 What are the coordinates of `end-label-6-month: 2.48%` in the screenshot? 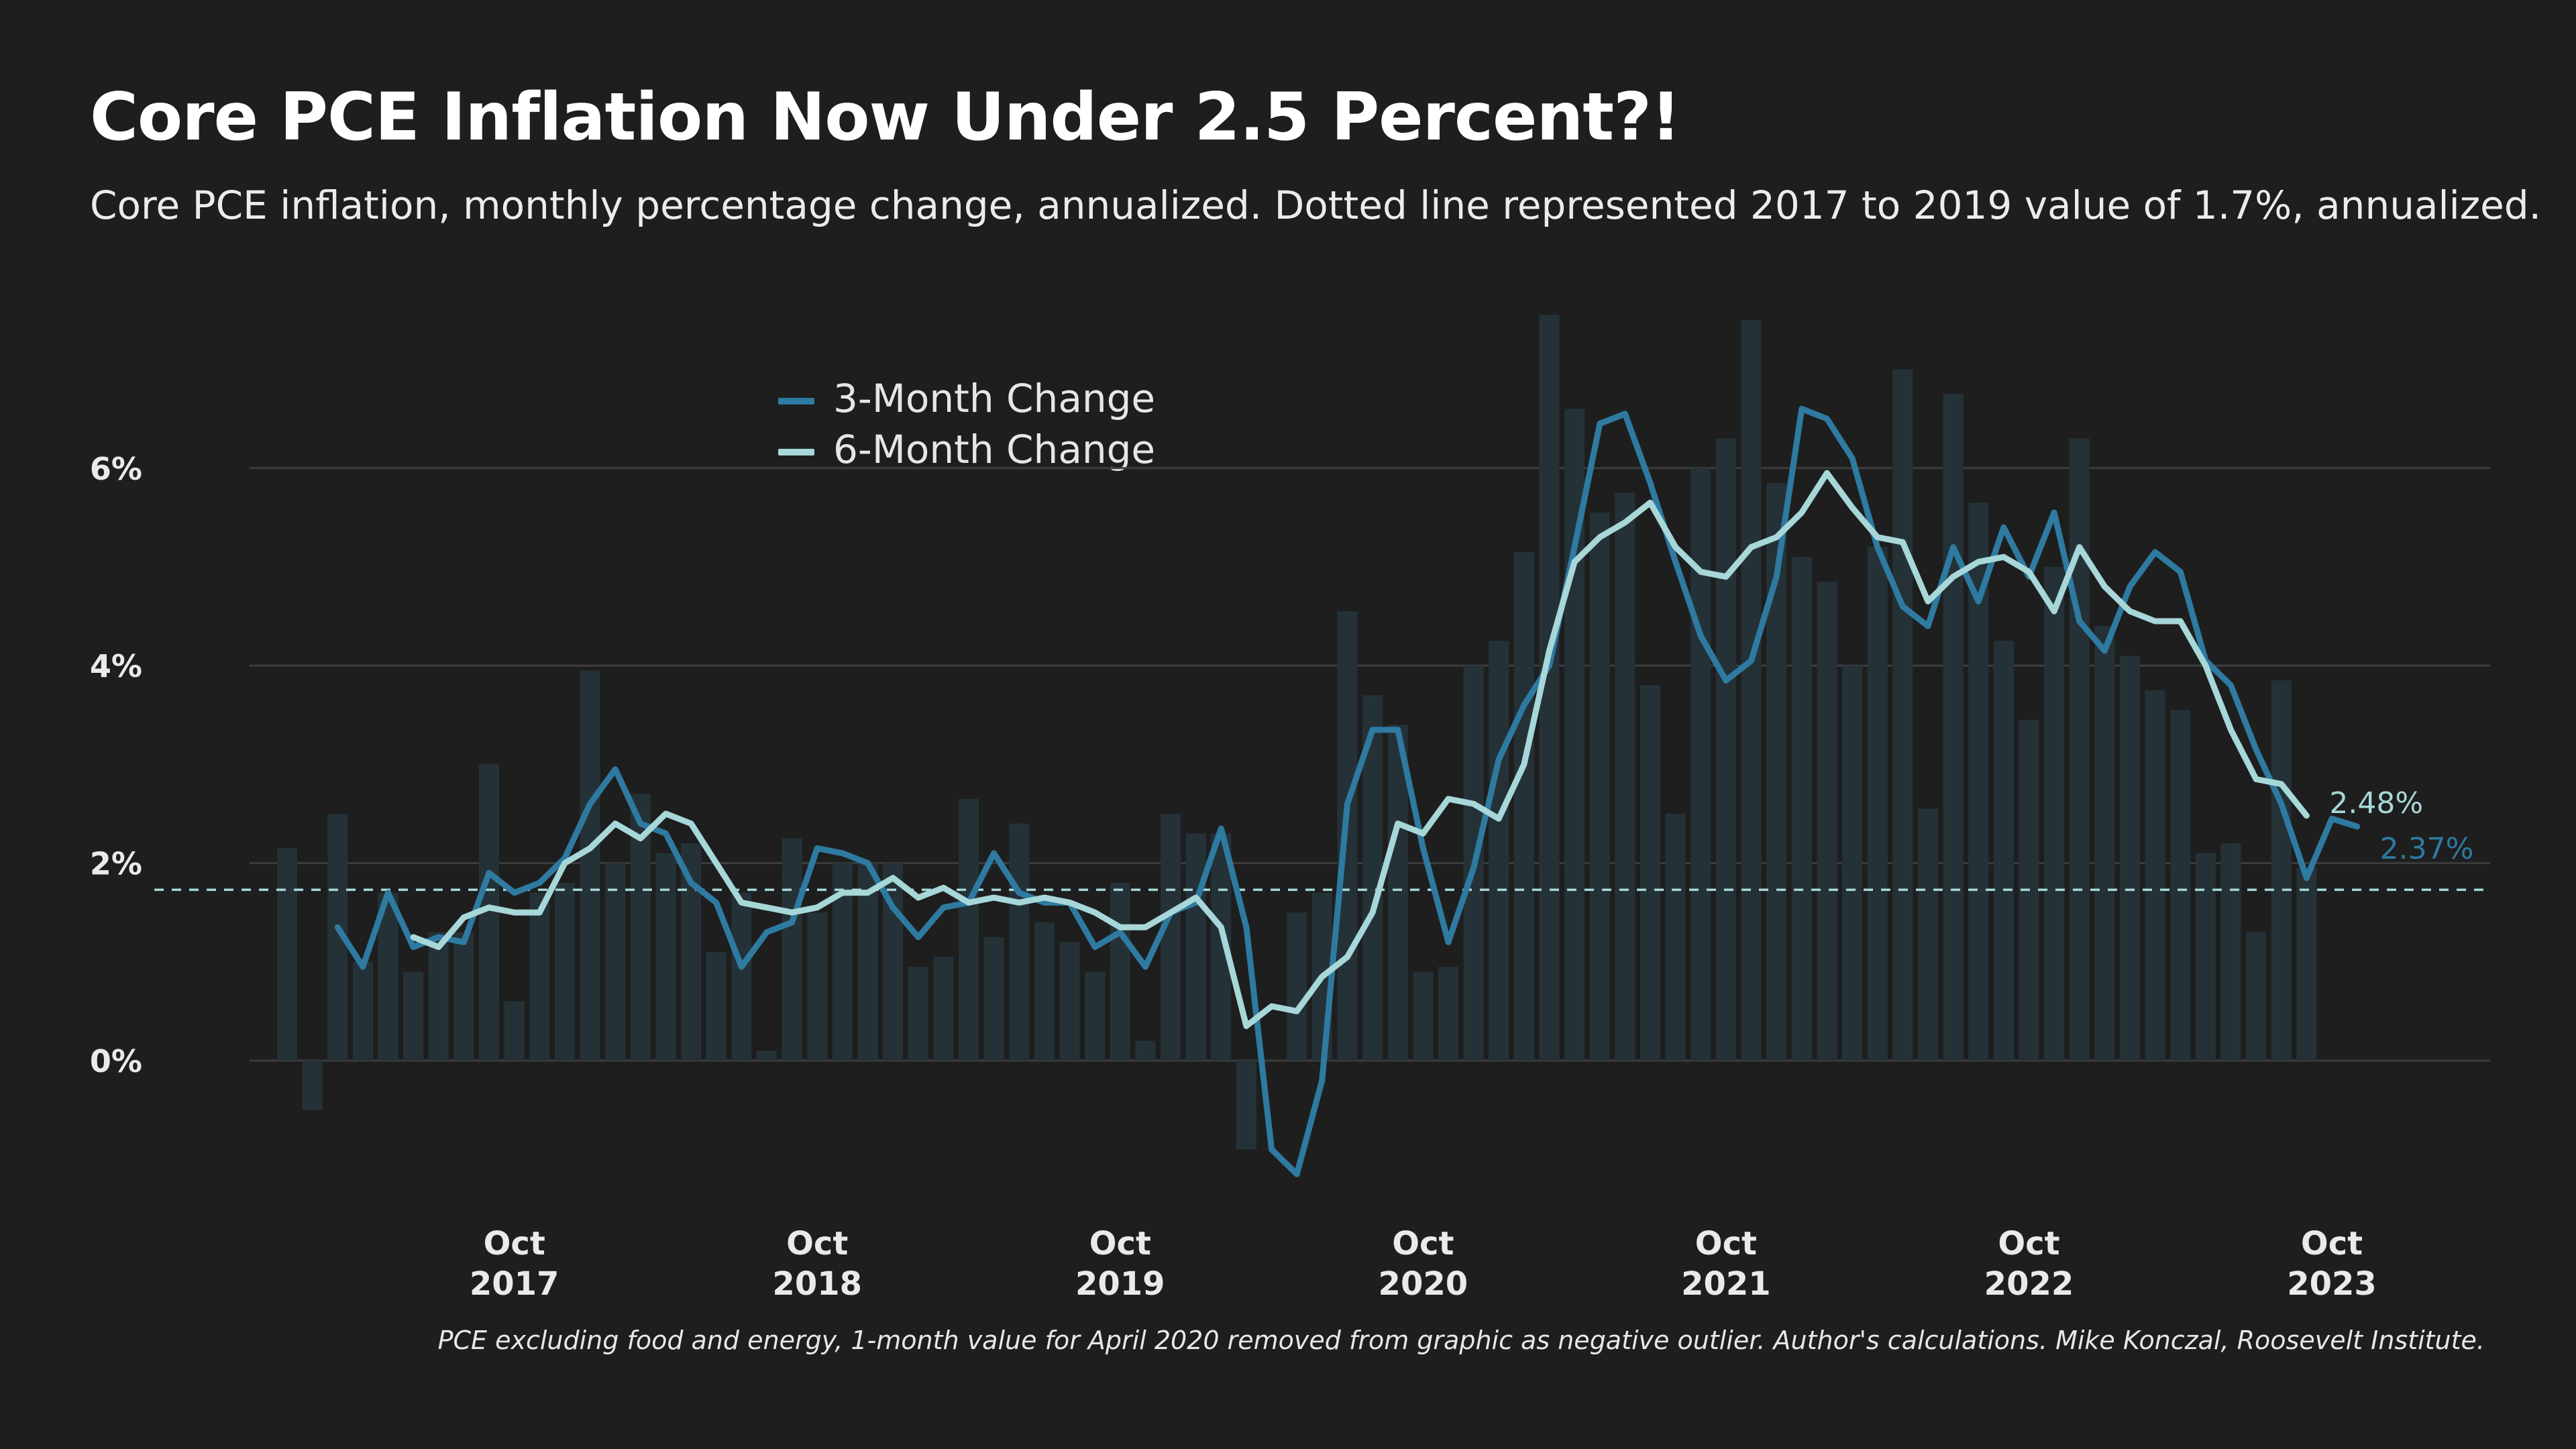 It's located at (2376, 803).